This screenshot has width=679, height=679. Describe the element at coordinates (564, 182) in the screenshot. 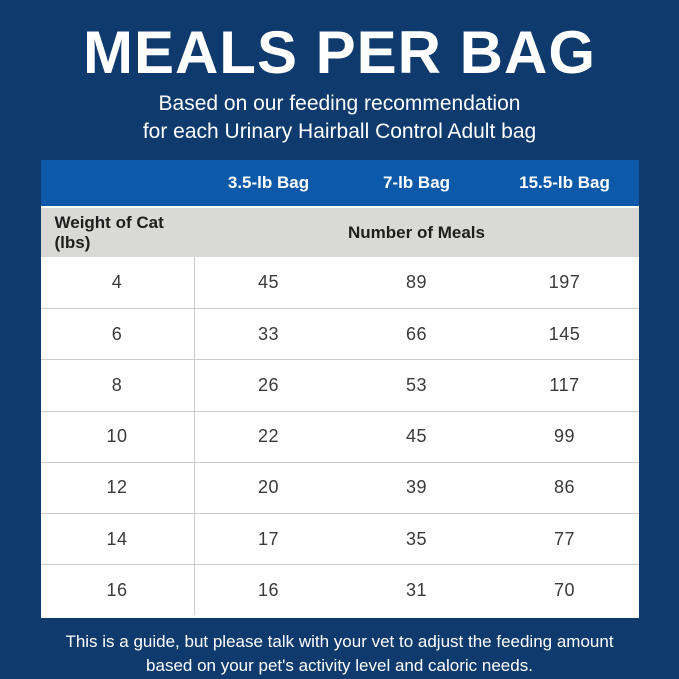

I see `header-cell-bag-15-5lb: 15.5-lb Bag` at that location.